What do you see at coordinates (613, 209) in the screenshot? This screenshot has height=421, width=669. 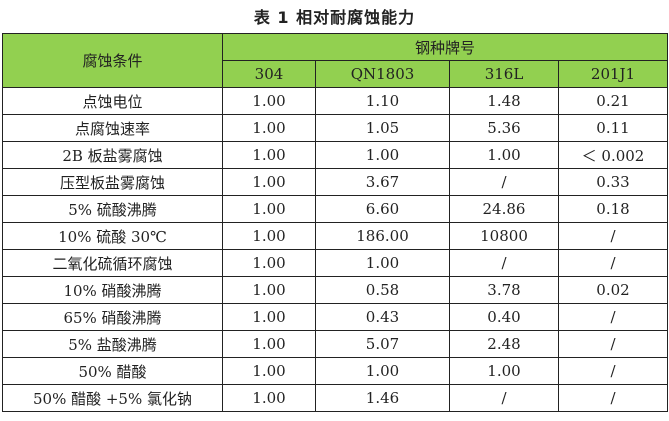 I see `table-cell: 0.18` at bounding box center [613, 209].